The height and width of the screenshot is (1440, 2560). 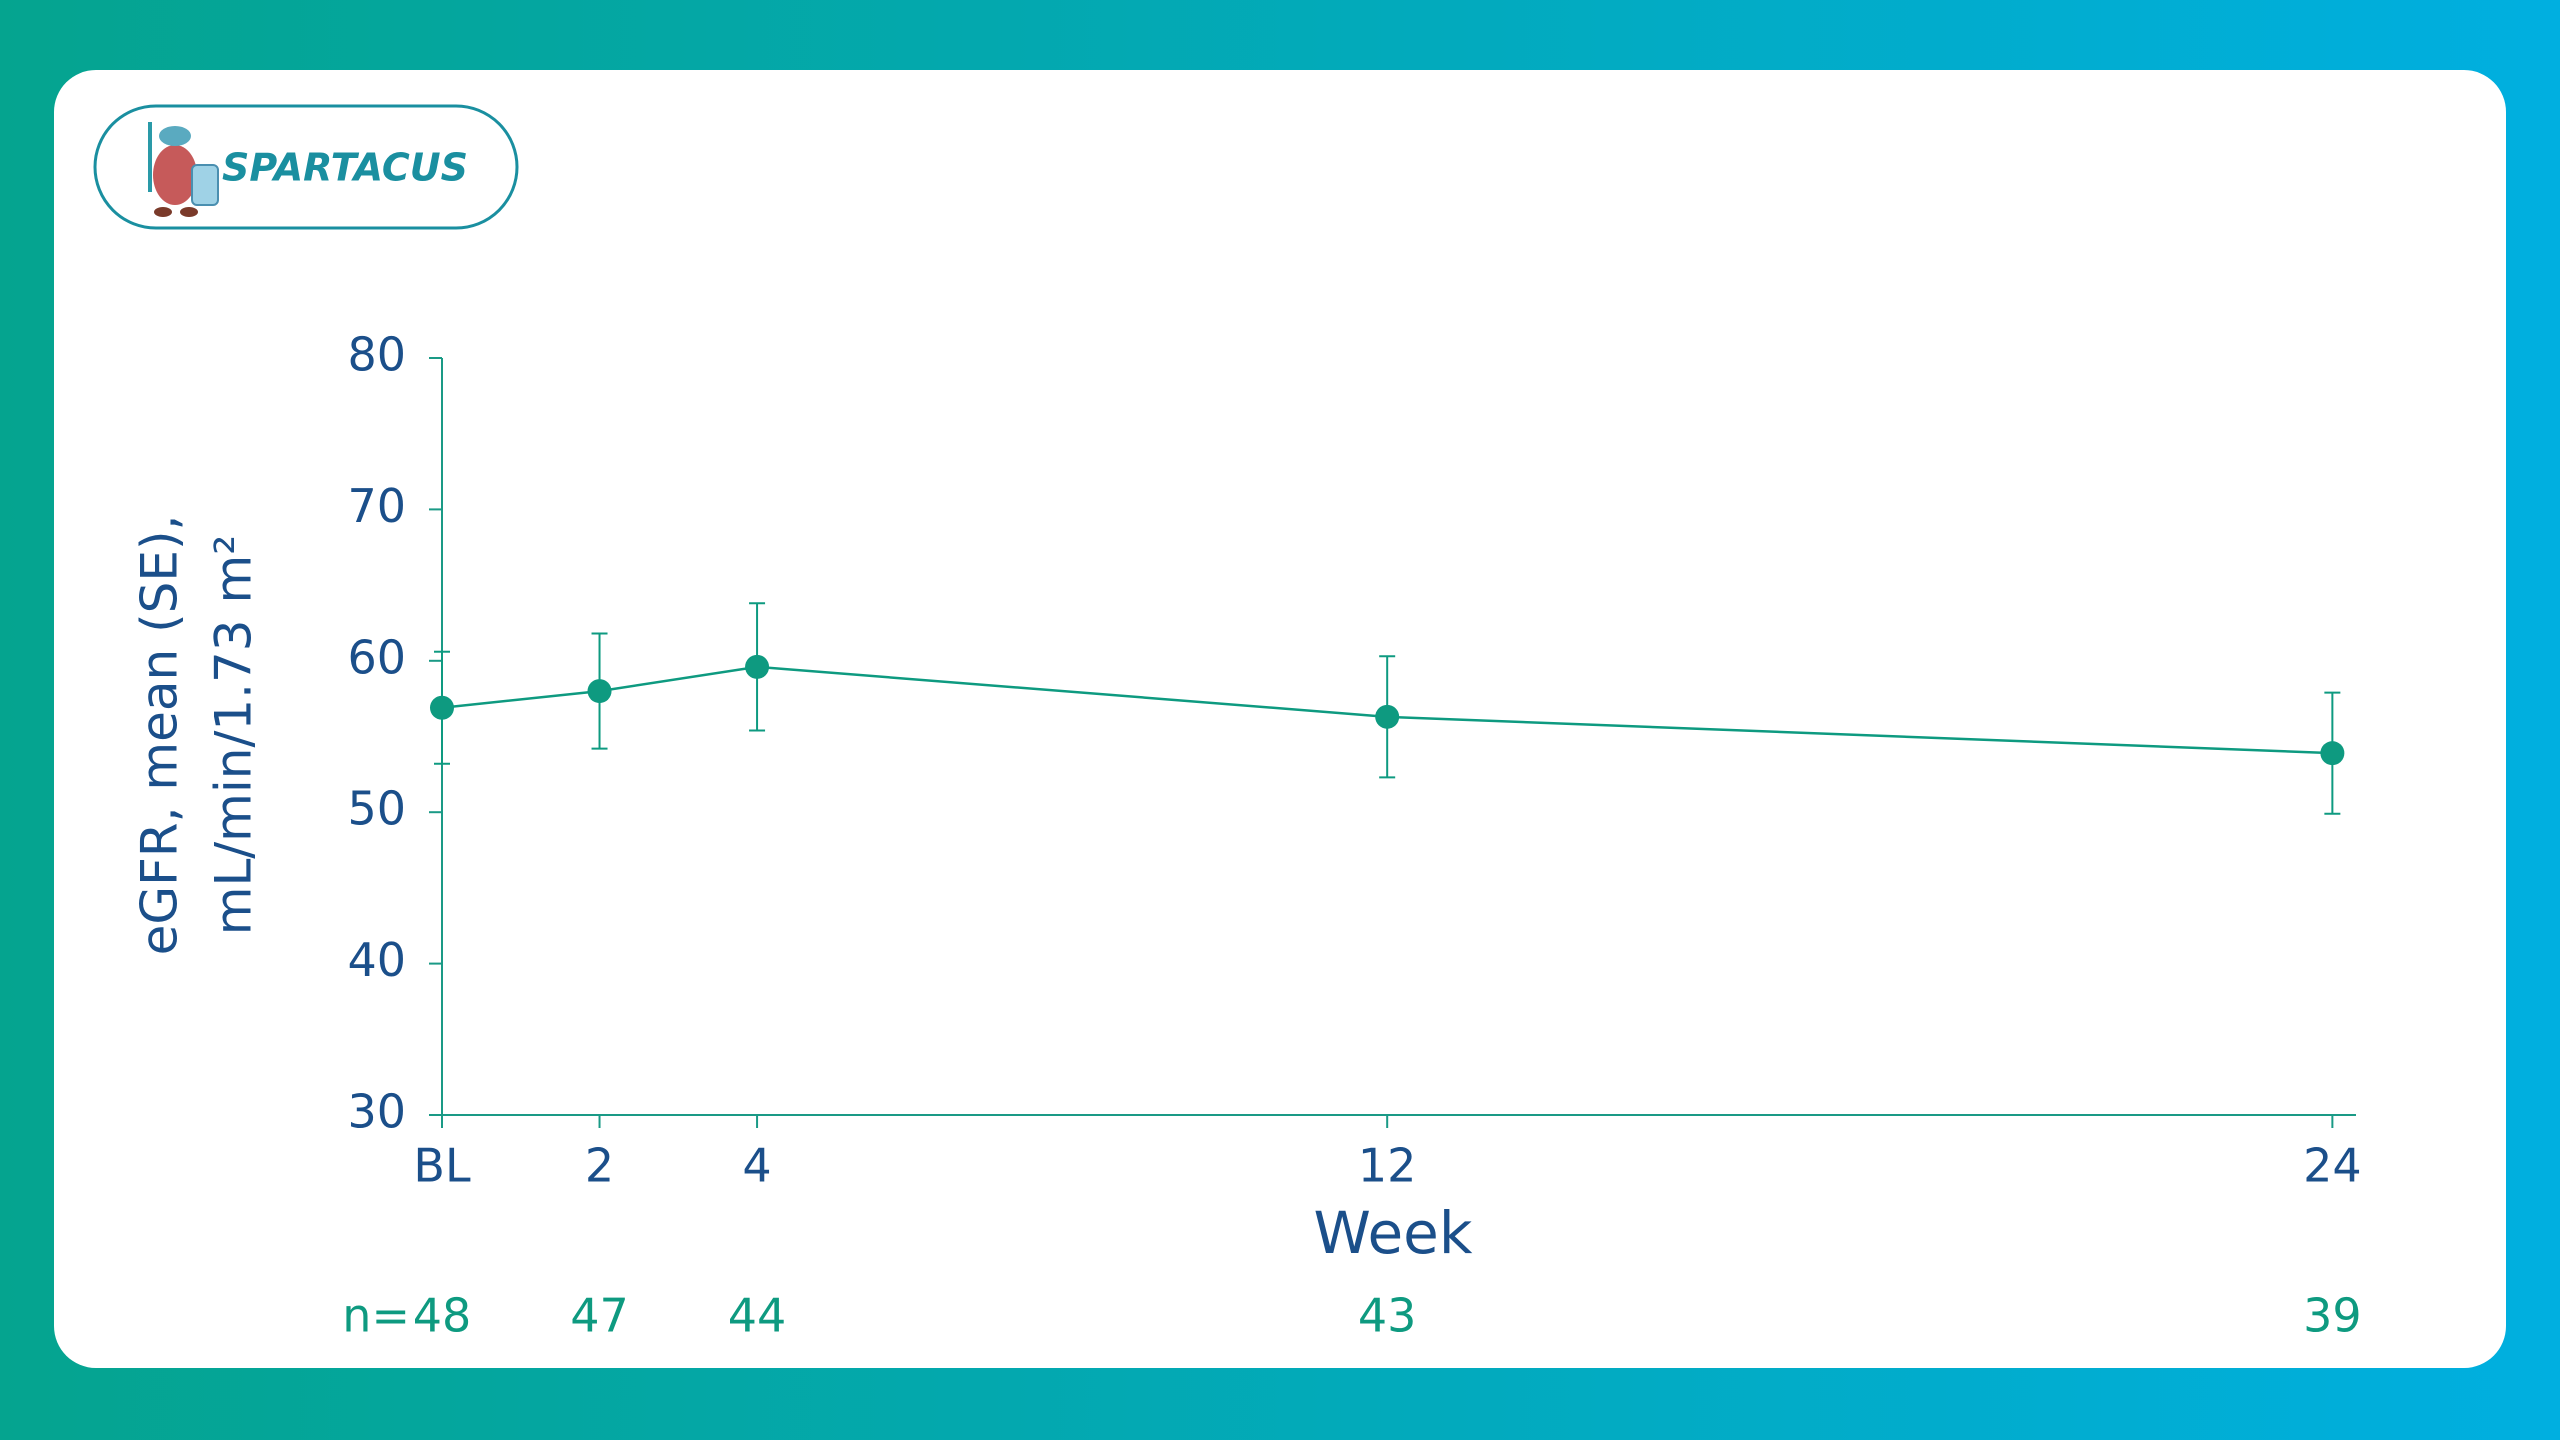 I want to click on n-value: 39, so click(x=2332, y=1316).